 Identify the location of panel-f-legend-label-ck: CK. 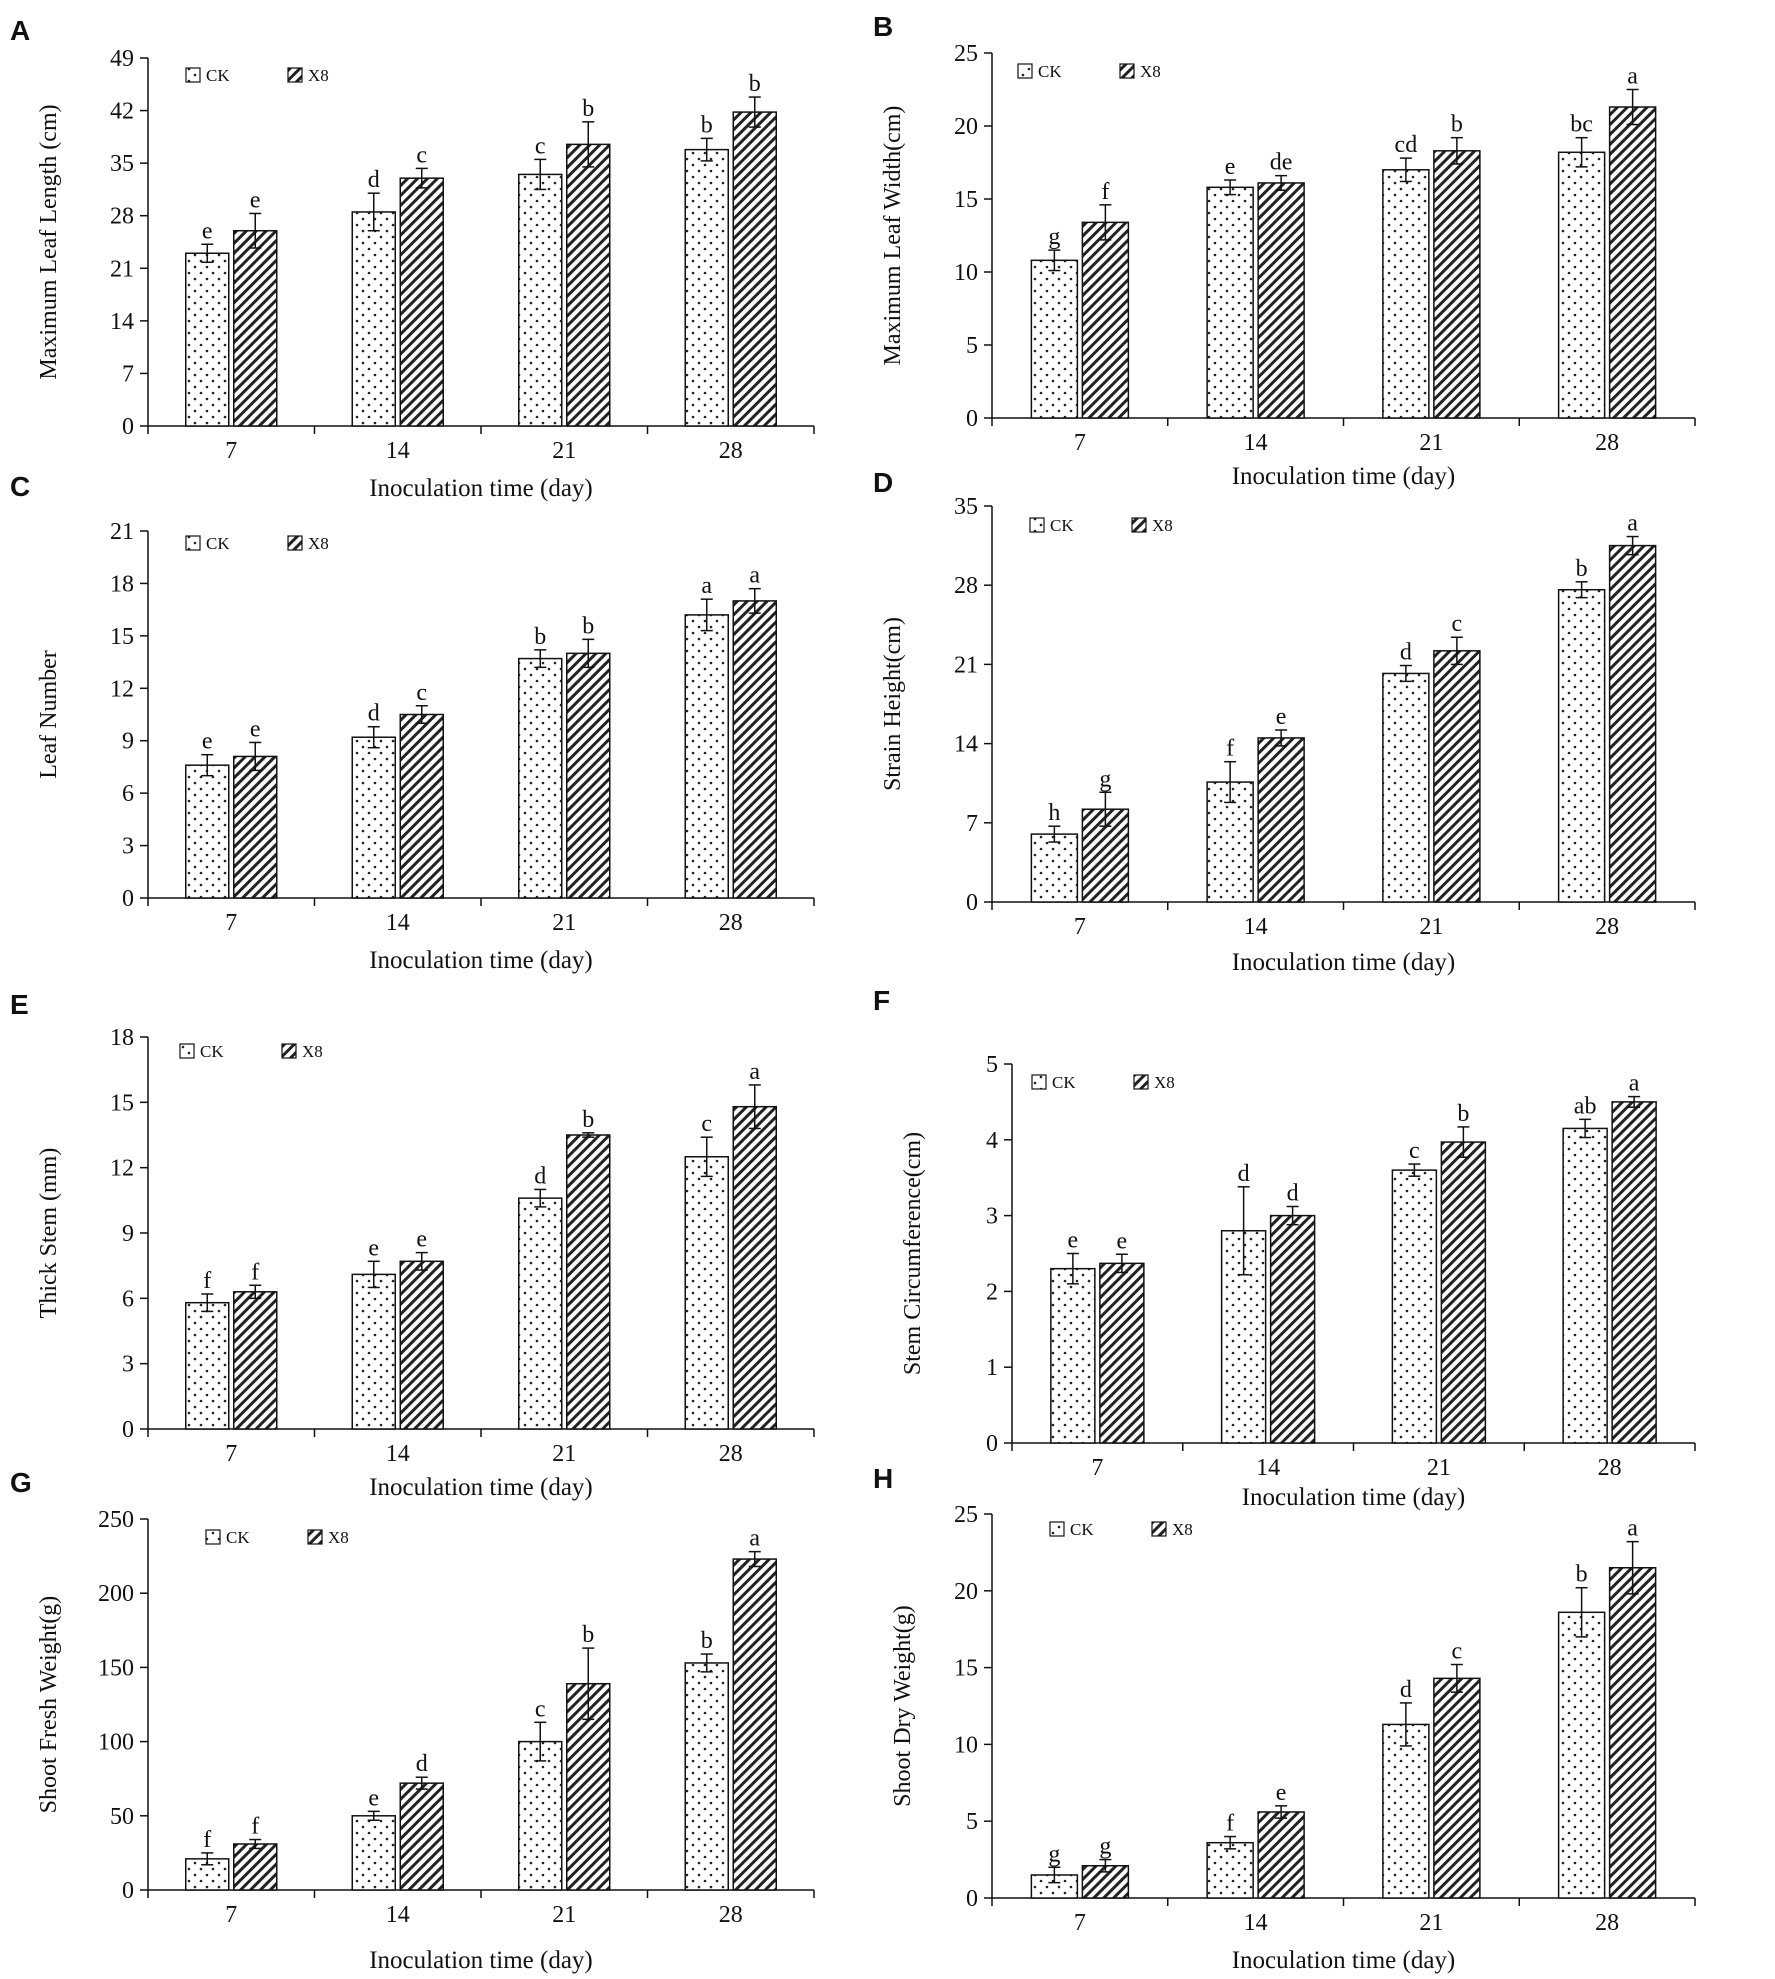
(1064, 1082).